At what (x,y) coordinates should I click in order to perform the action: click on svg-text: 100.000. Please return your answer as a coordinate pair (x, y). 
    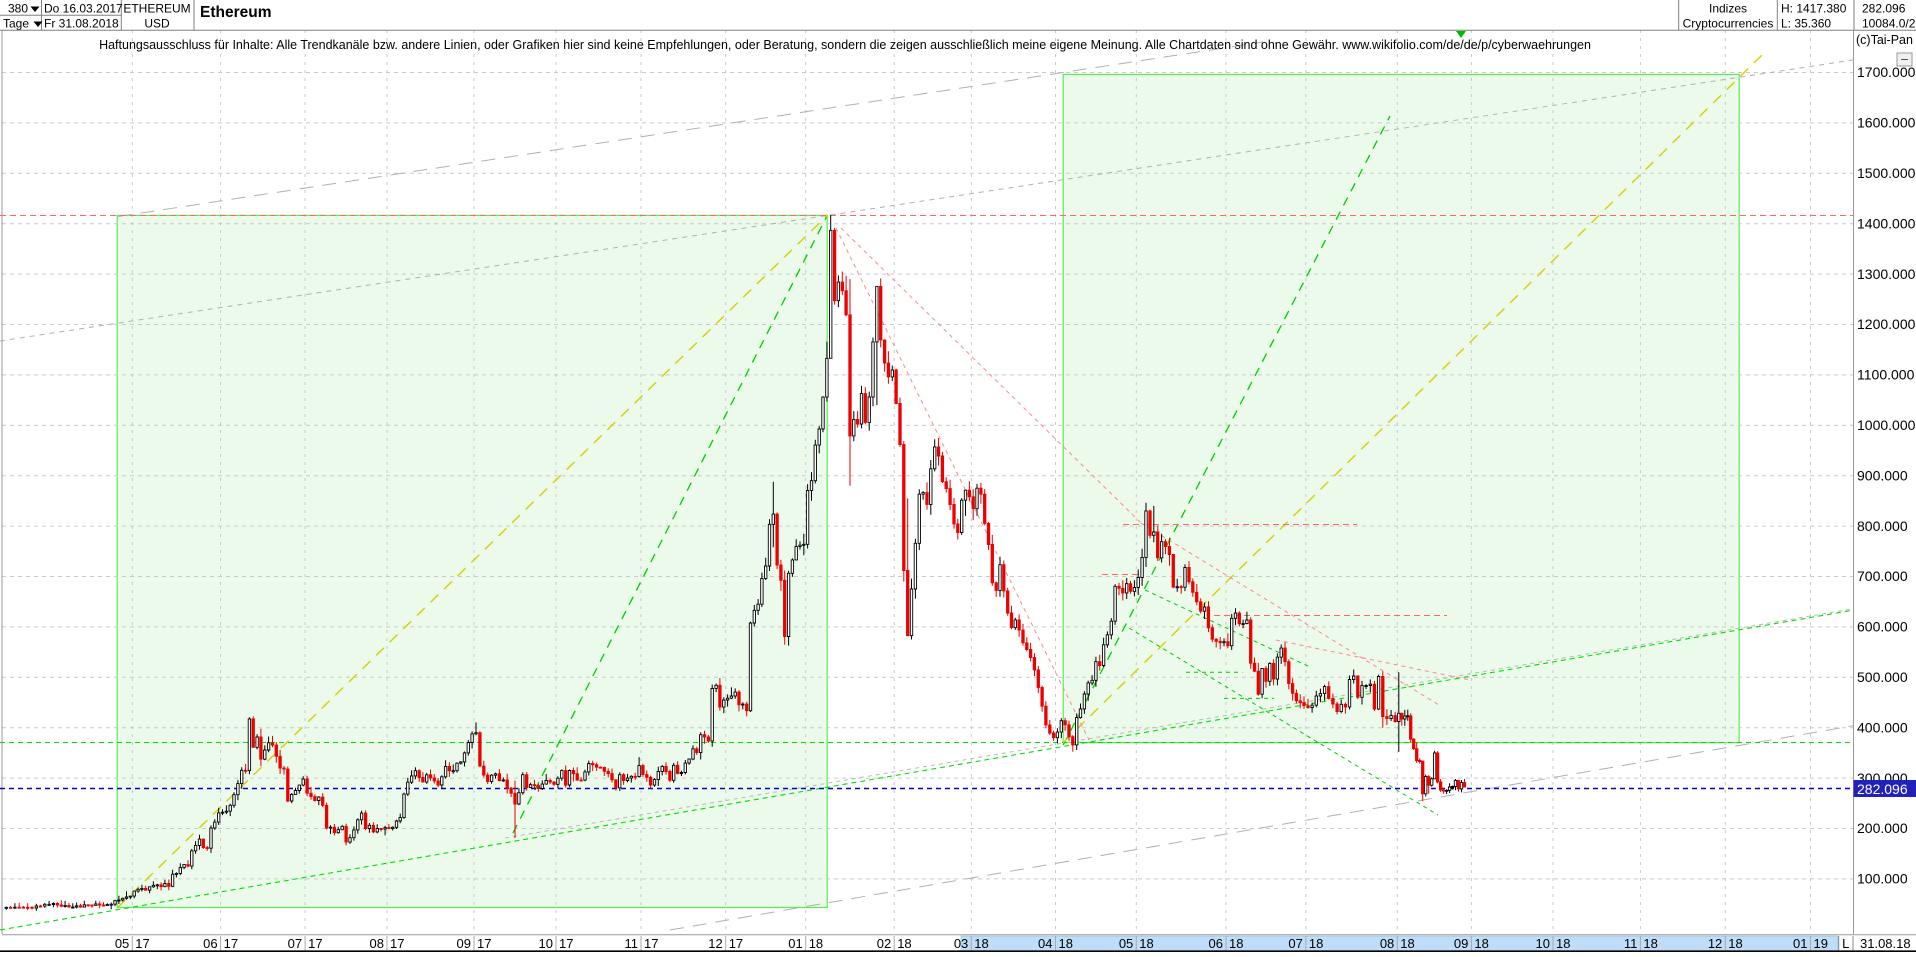
    Looking at the image, I should click on (1882, 879).